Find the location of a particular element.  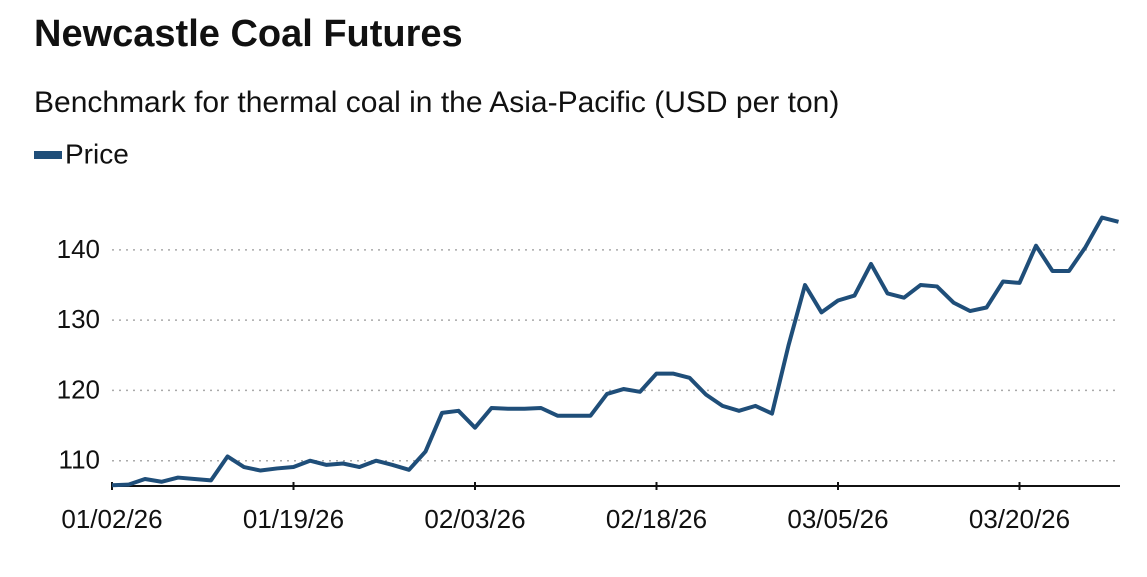

y-tick-label: 140 is located at coordinates (78, 249).